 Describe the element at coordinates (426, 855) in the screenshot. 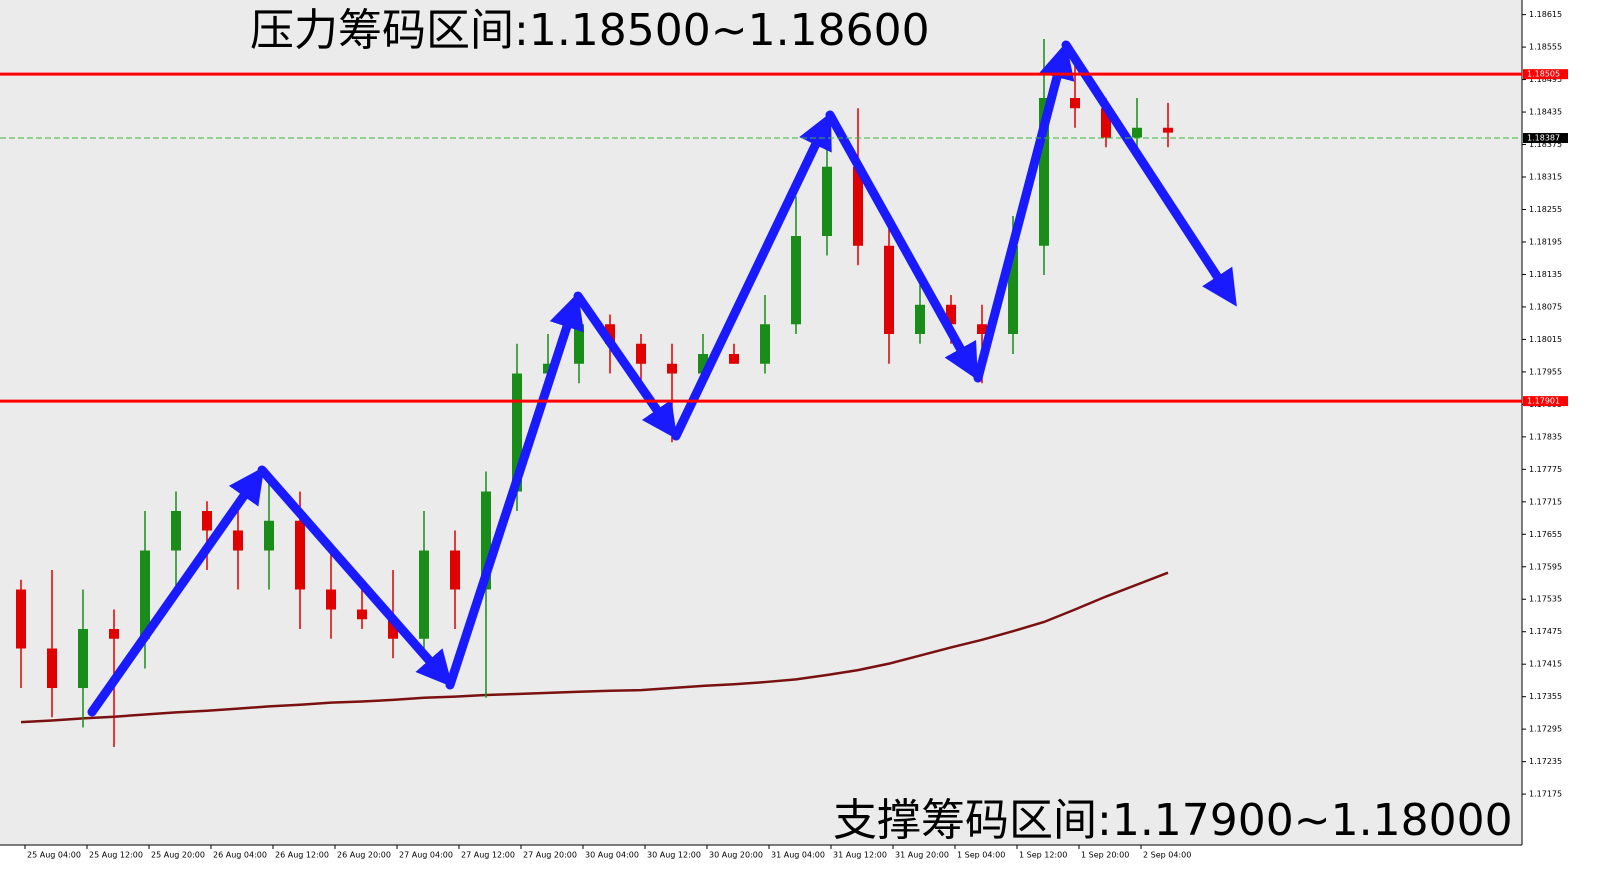

I see `x-tick-label: 27 Aug 04:00` at that location.